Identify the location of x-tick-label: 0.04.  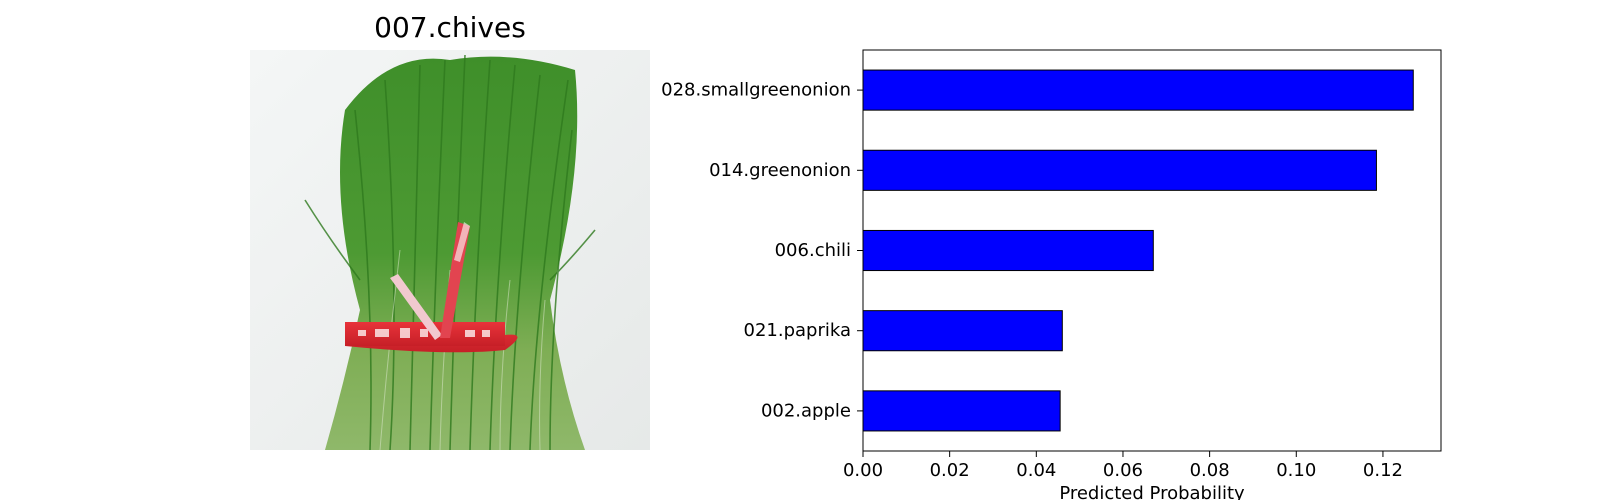
(1036, 470).